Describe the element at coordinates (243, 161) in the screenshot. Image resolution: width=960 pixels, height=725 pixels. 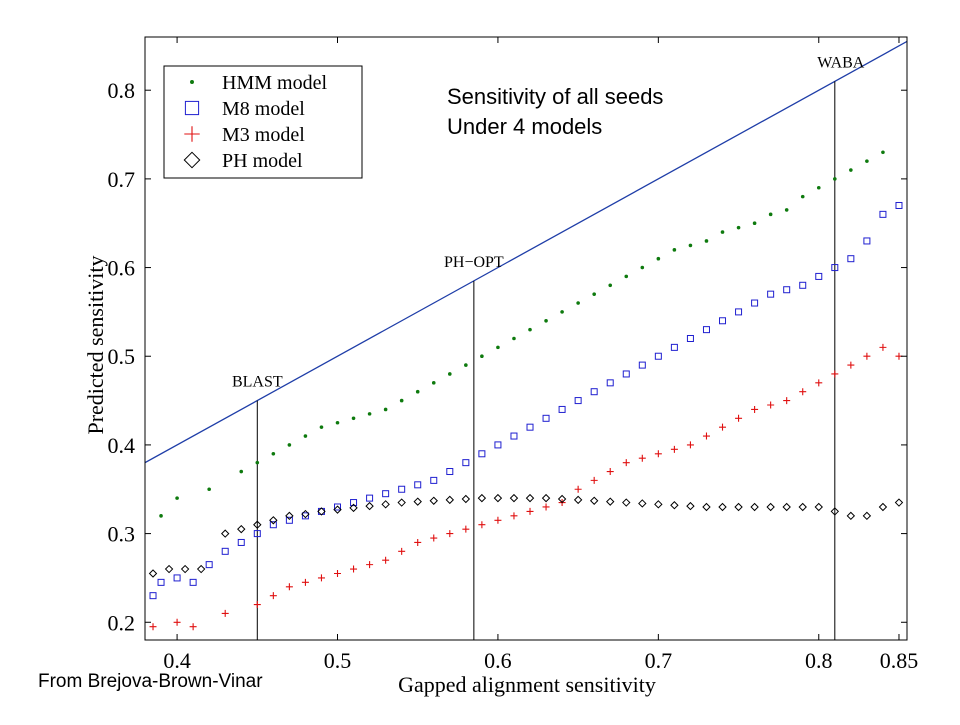
I see `legend-item: PH model` at that location.